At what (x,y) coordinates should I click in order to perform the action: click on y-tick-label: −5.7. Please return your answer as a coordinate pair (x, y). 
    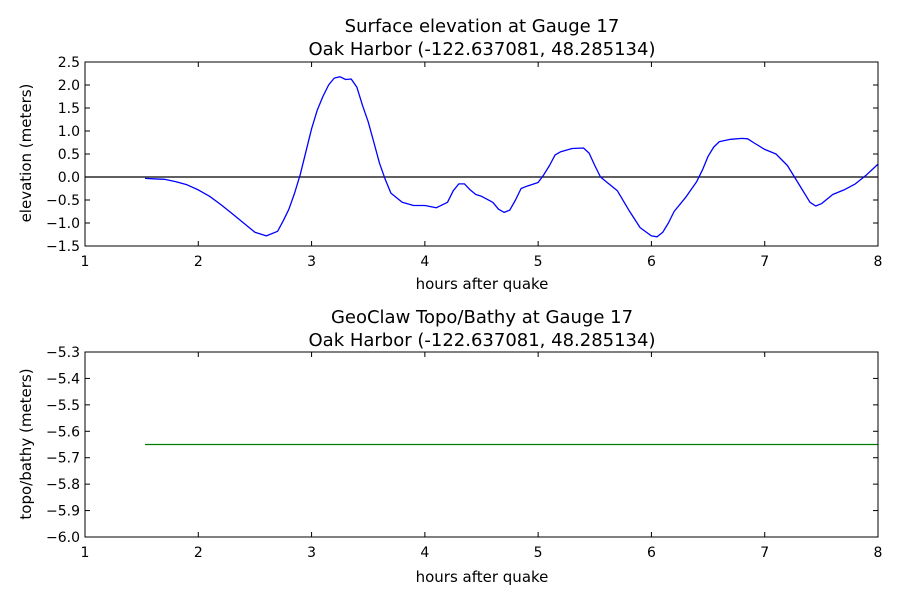
    Looking at the image, I should click on (63, 459).